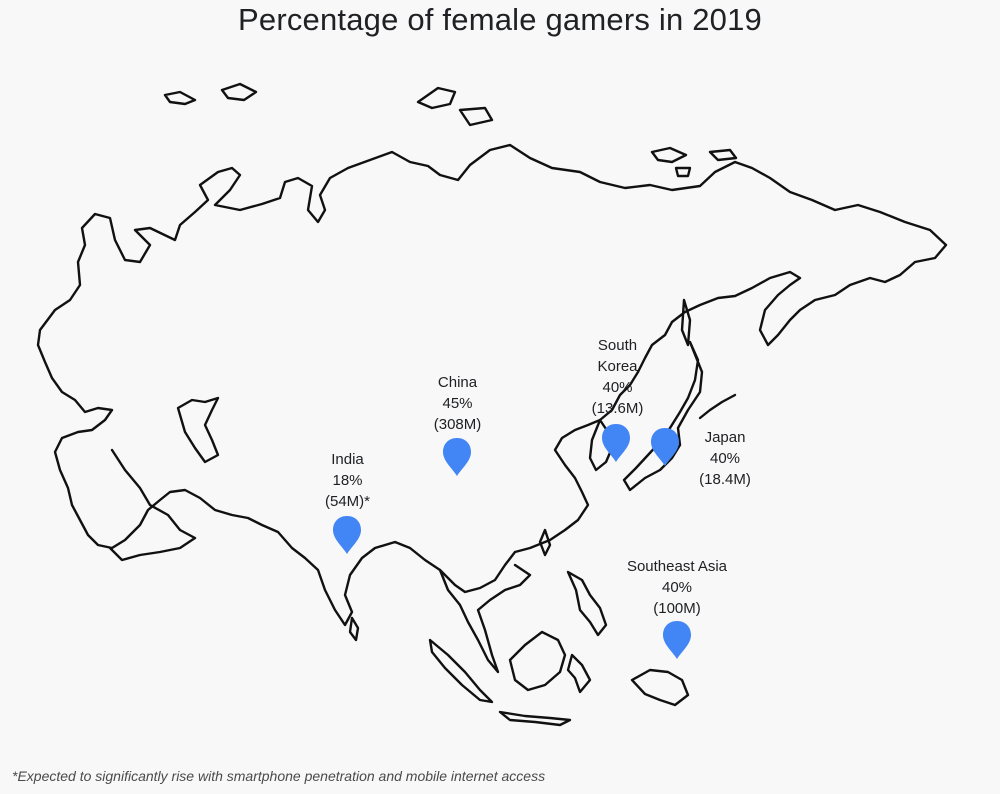 This screenshot has height=794, width=1000. Describe the element at coordinates (537, 661) in the screenshot. I see `borneo-outline` at that location.